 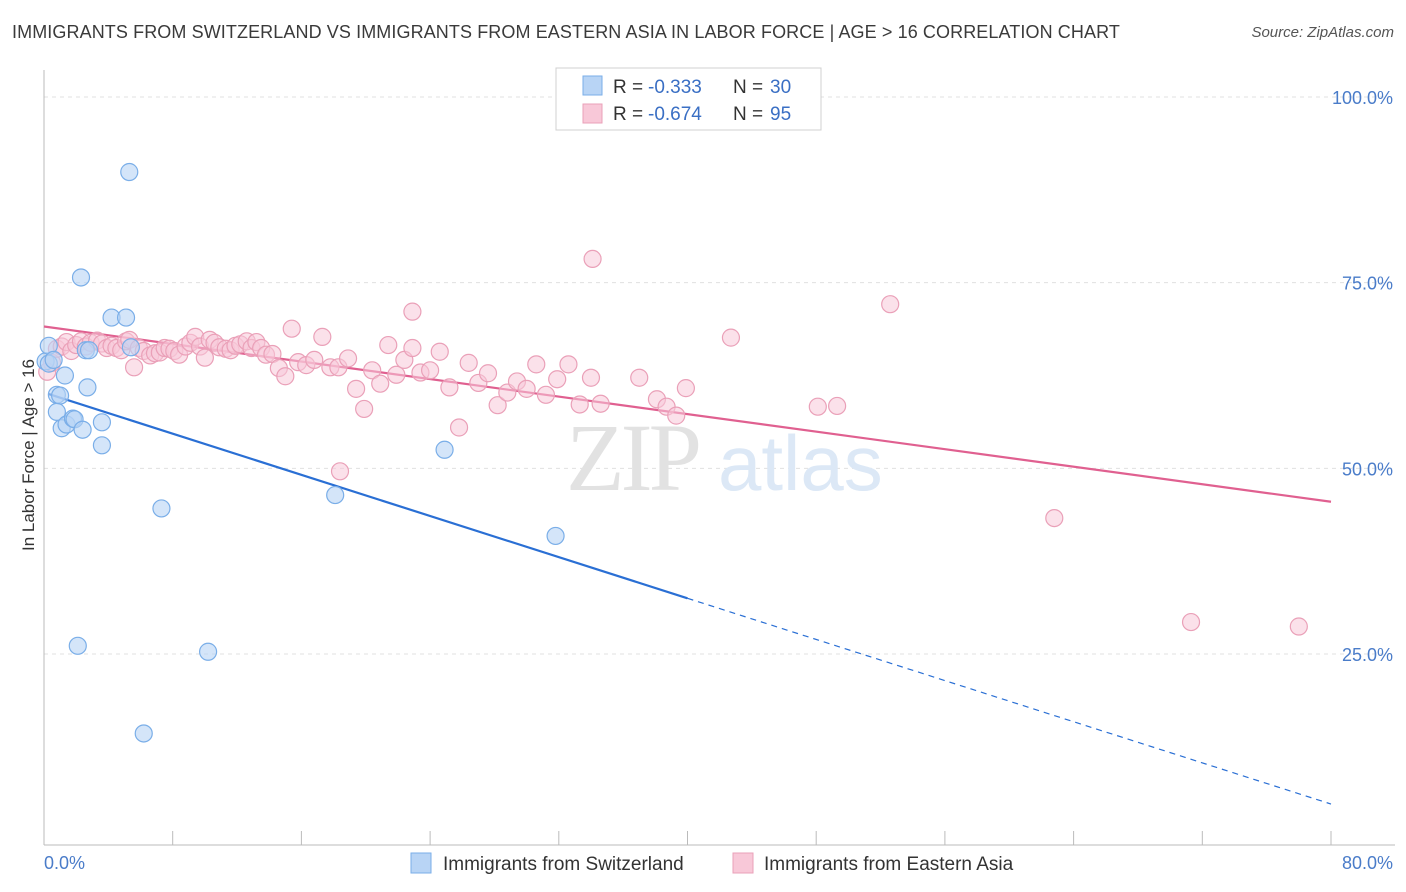 I want to click on legend-r-value-1: -0.333, so click(x=675, y=87).